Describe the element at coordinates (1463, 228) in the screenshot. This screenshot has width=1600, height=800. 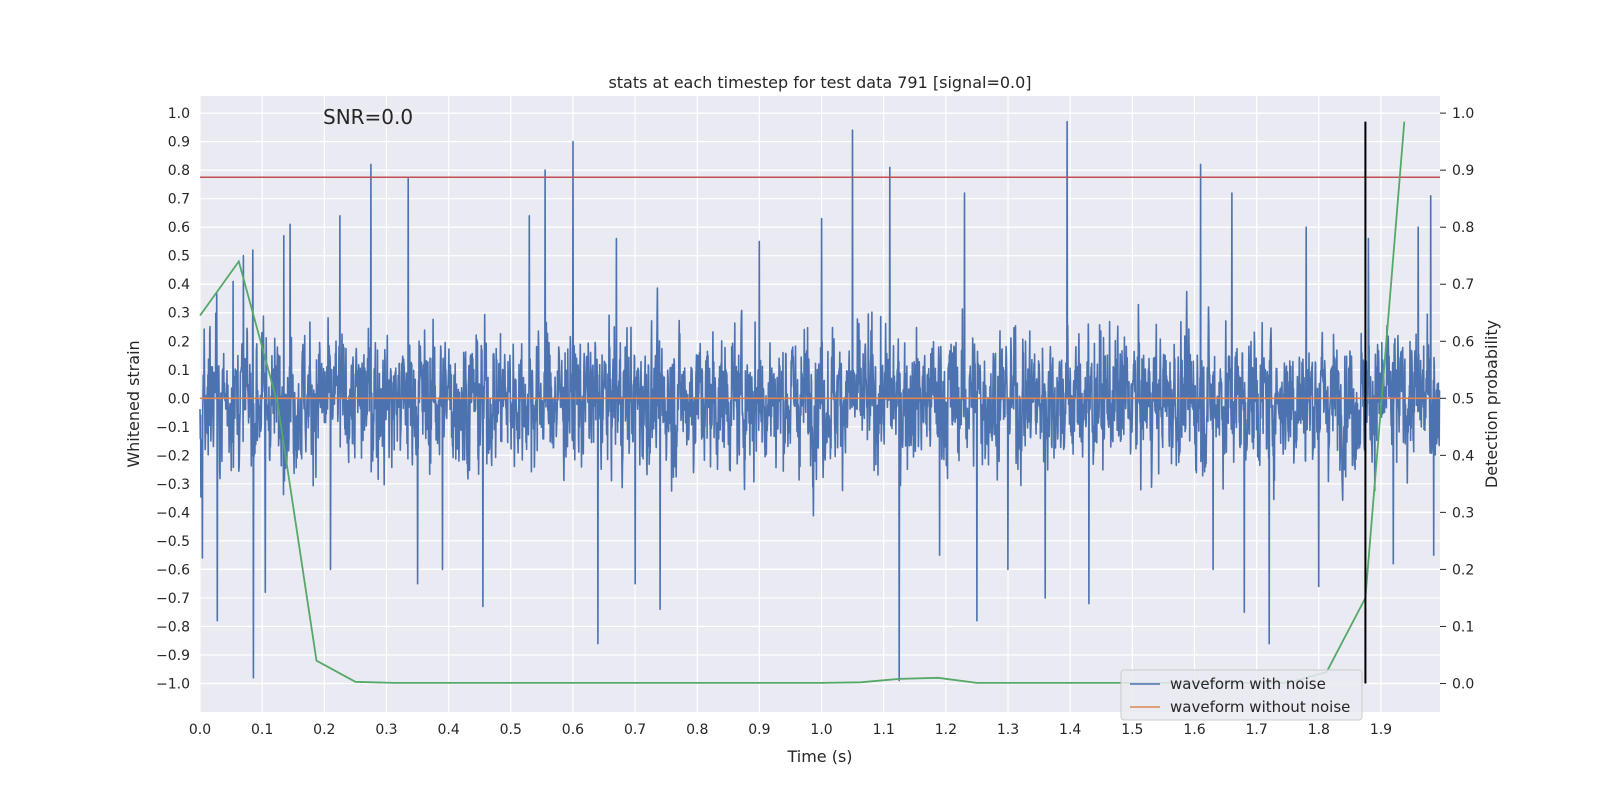
I see `y2-tick-label: 0.8` at that location.